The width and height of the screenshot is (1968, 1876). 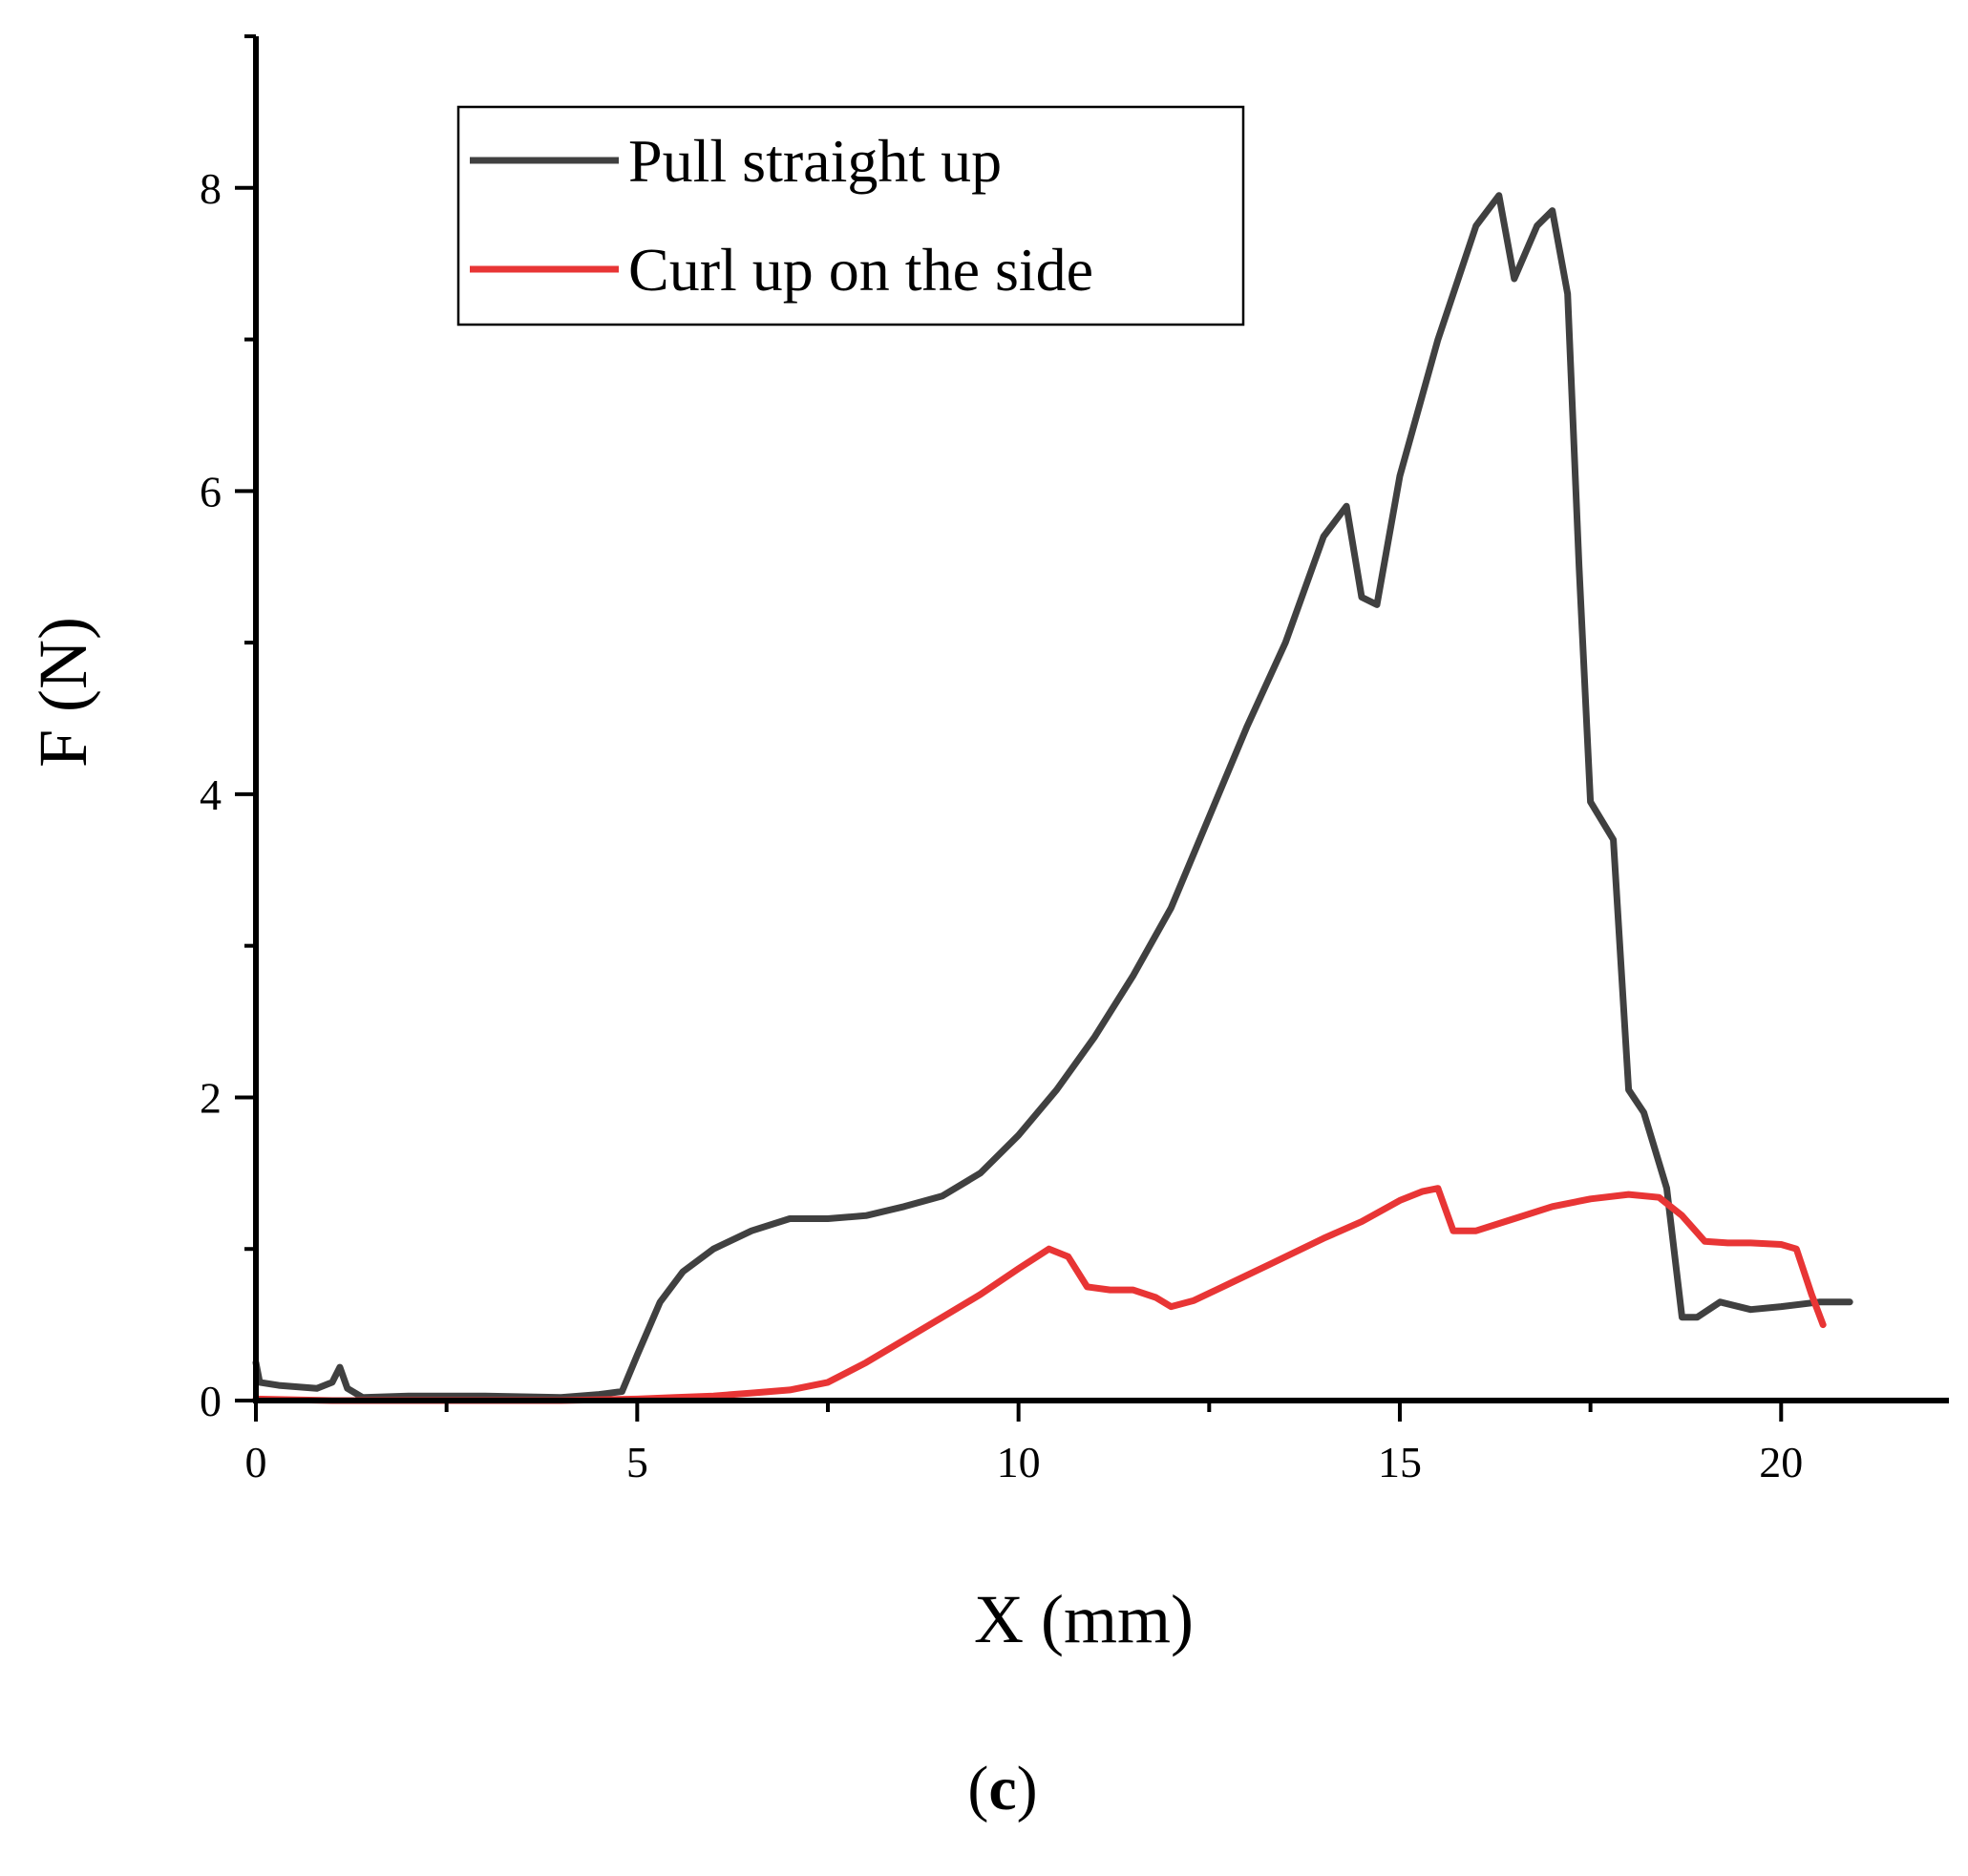 What do you see at coordinates (211, 1401) in the screenshot?
I see `y-tick-label: 0` at bounding box center [211, 1401].